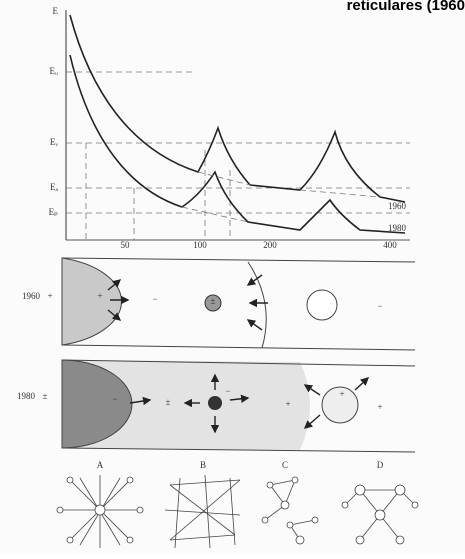  Describe the element at coordinates (202, 511) in the screenshot. I see `network-b` at that location.